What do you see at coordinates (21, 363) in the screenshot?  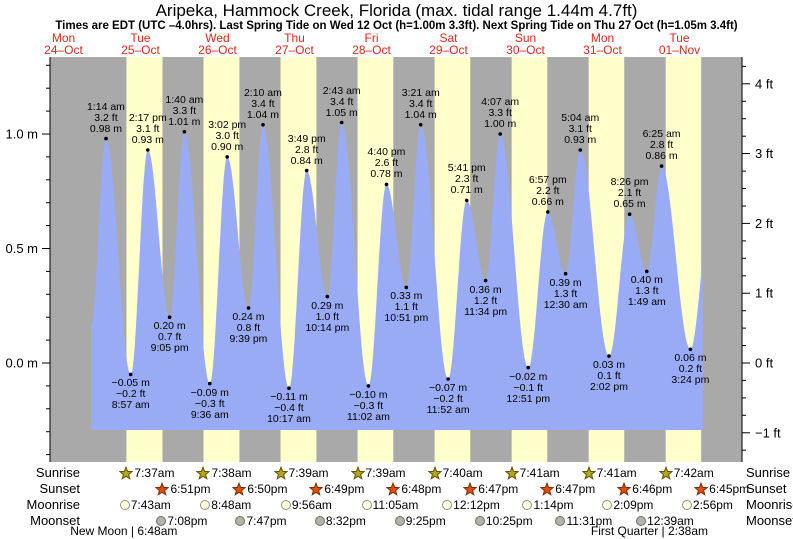 I see `left-axis-label: 0.0 m` at bounding box center [21, 363].